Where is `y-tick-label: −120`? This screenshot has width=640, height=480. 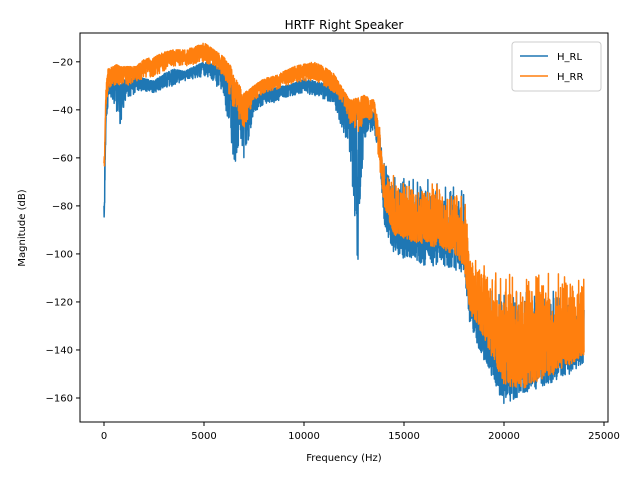
y-tick-label: −120 is located at coordinates (59, 302).